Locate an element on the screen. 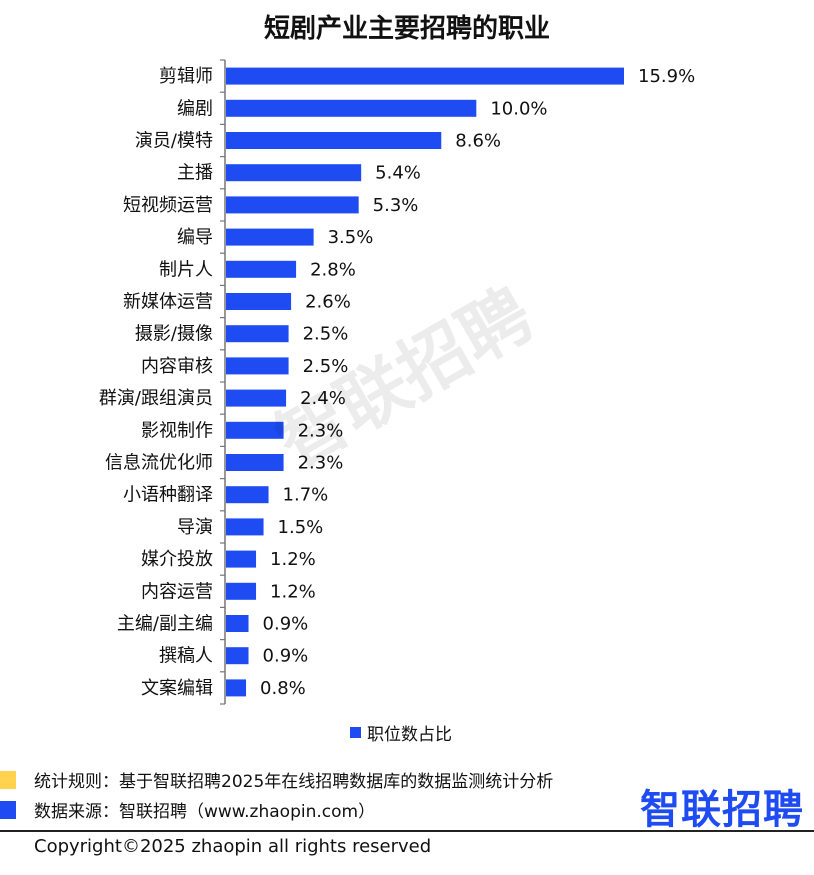 The image size is (814, 875). data-label: 0.8% is located at coordinates (283, 688).